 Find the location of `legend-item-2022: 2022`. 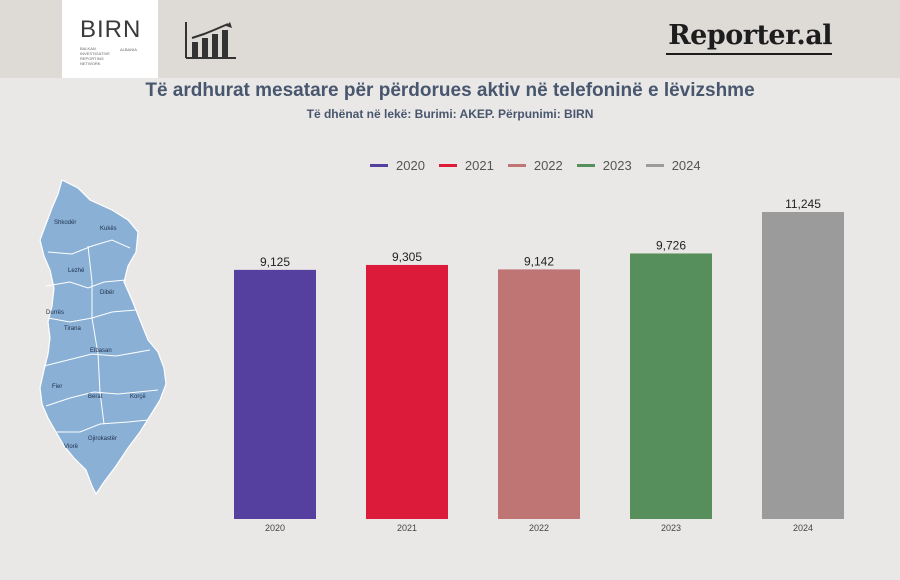

legend-item-2022: 2022 is located at coordinates (535, 165).